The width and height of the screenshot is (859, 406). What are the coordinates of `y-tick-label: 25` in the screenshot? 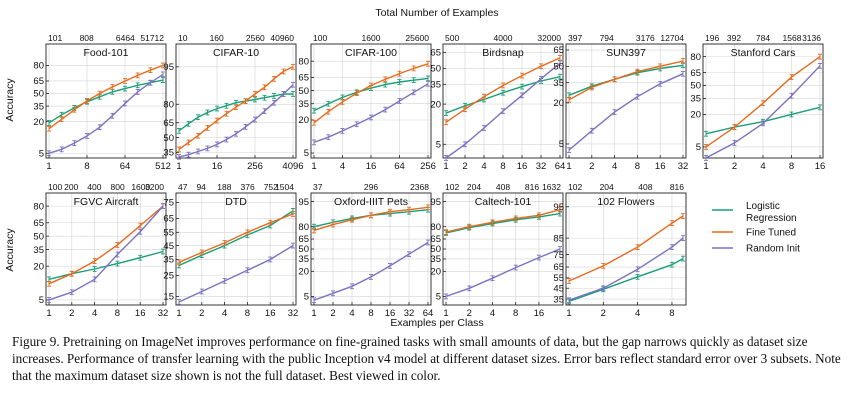 It's located at (168, 276).